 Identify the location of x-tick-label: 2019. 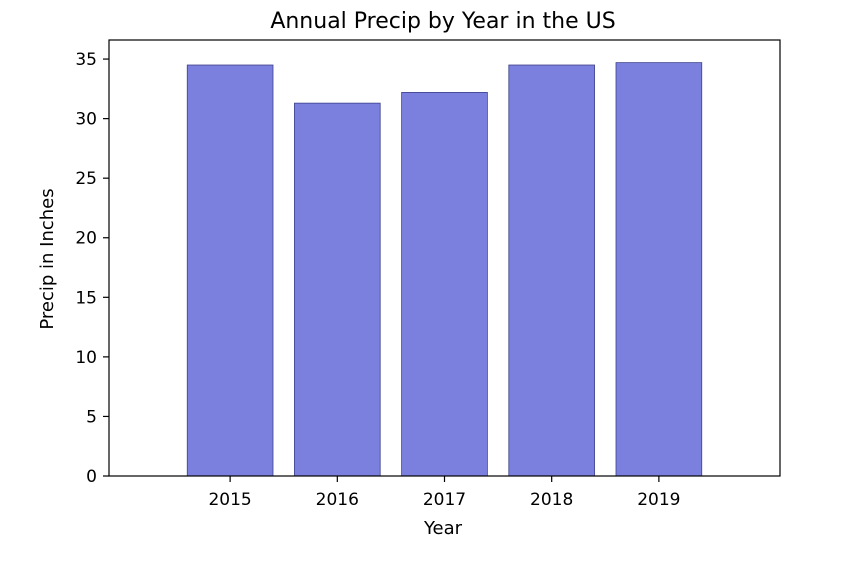
(658, 500).